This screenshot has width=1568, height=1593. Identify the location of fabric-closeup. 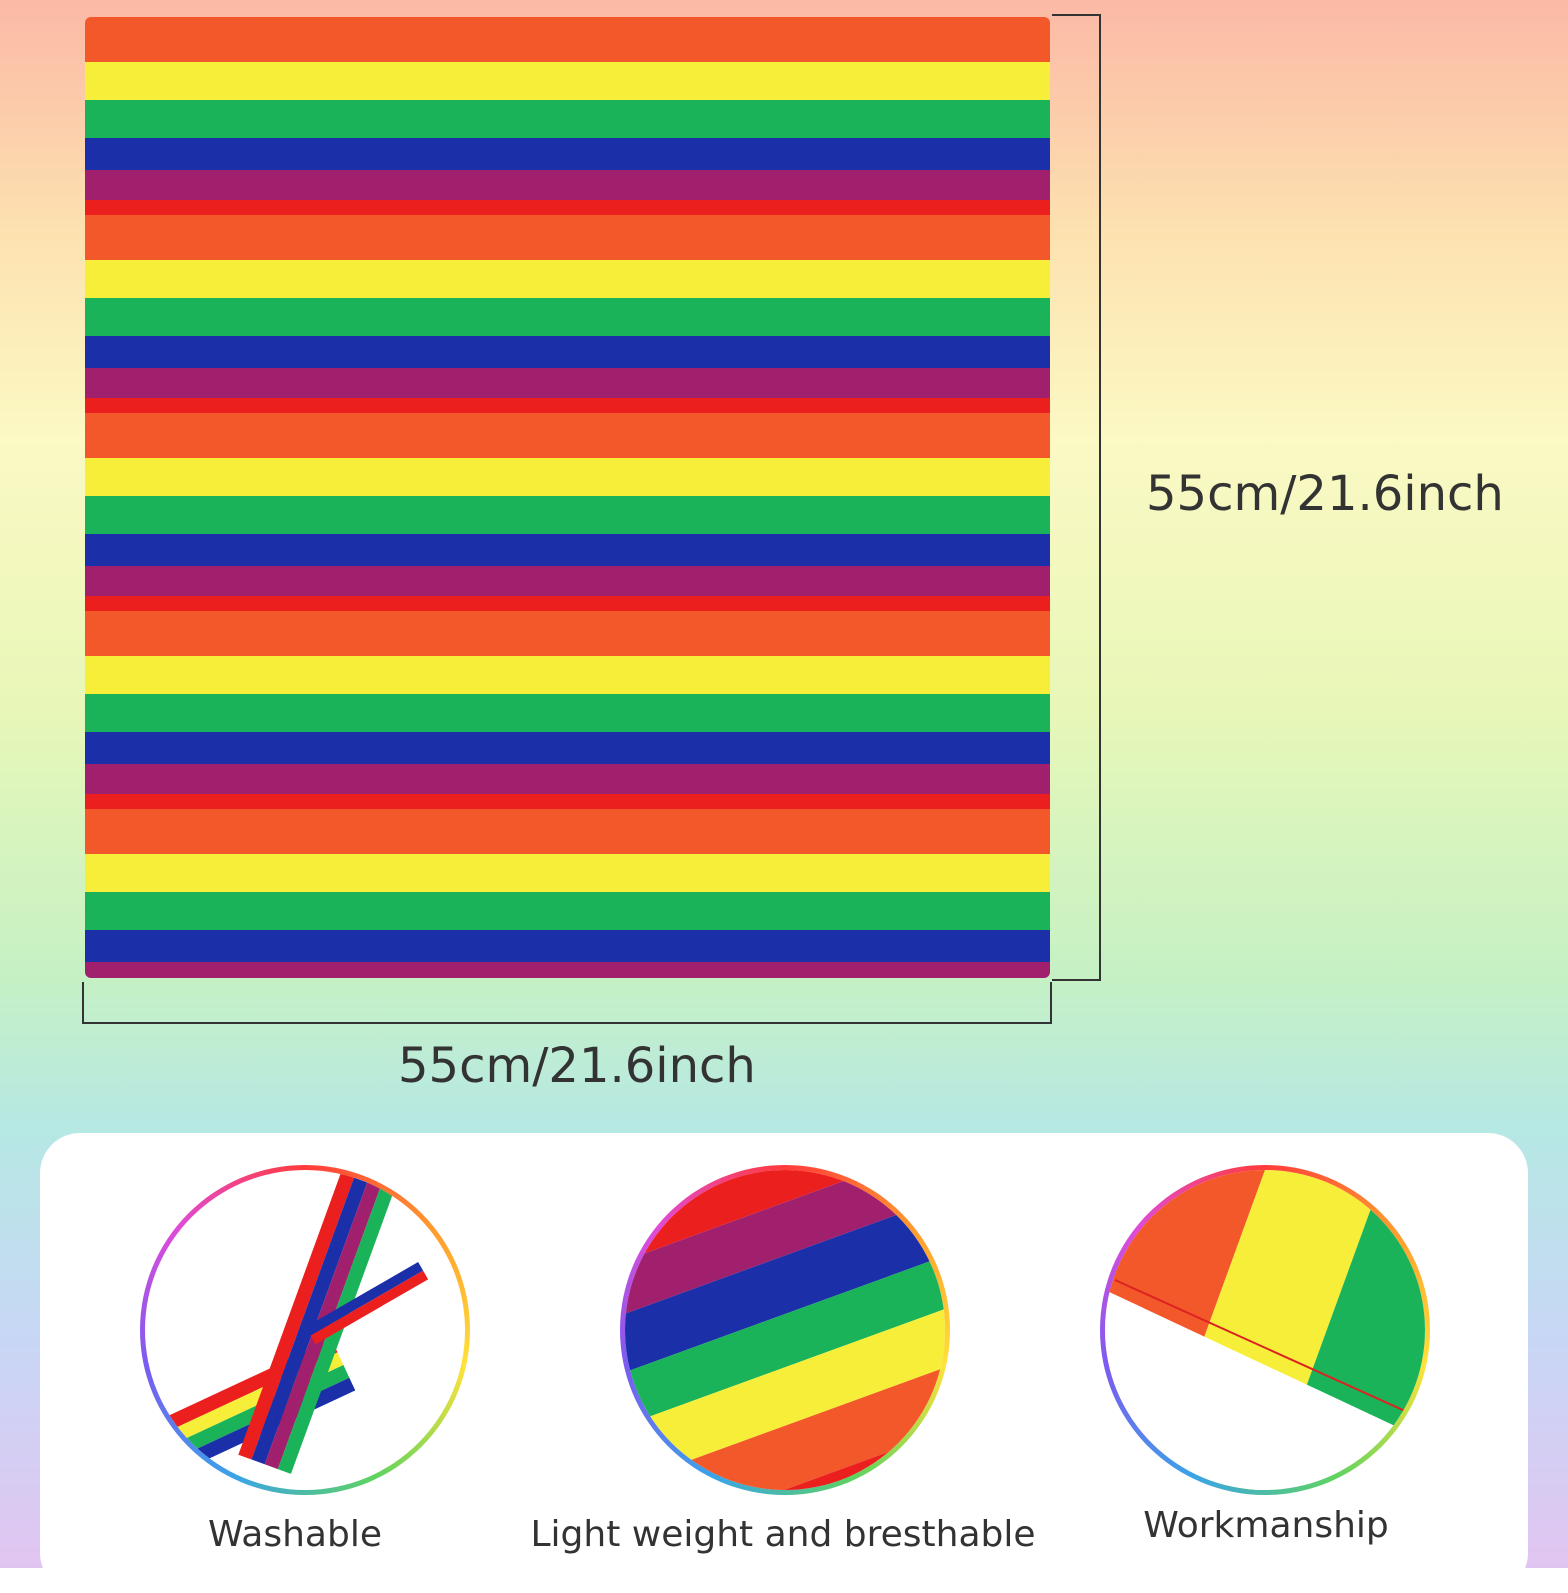
(785, 1330).